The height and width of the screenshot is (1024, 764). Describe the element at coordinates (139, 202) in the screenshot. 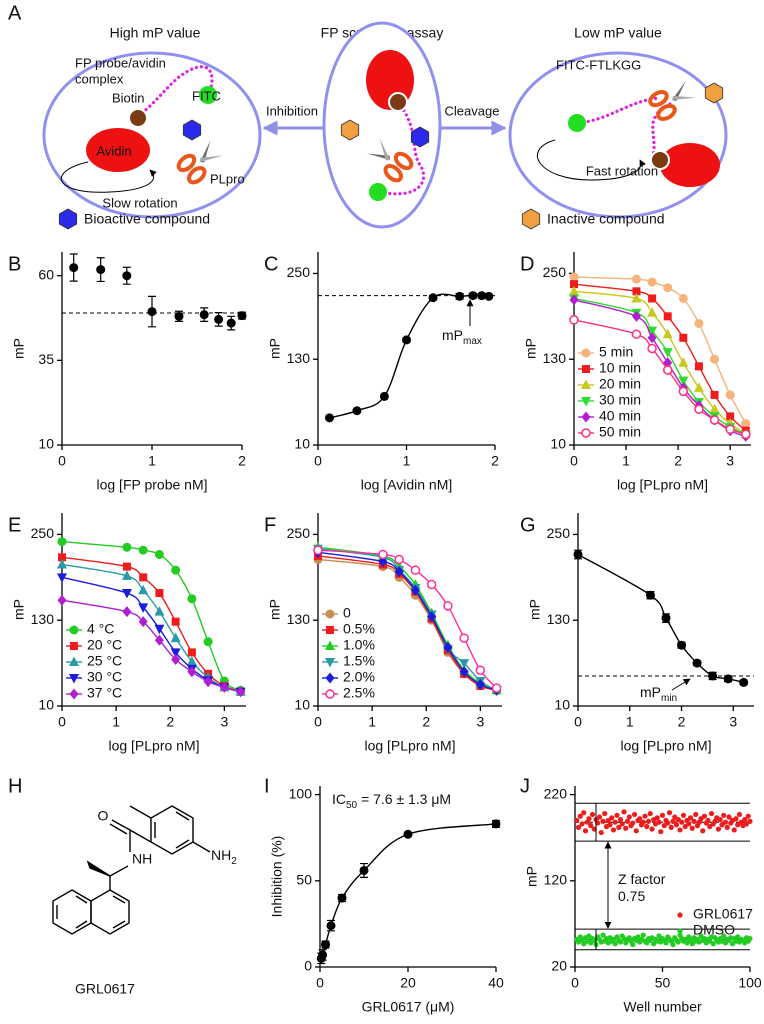

I see `label: Slow rotation` at that location.